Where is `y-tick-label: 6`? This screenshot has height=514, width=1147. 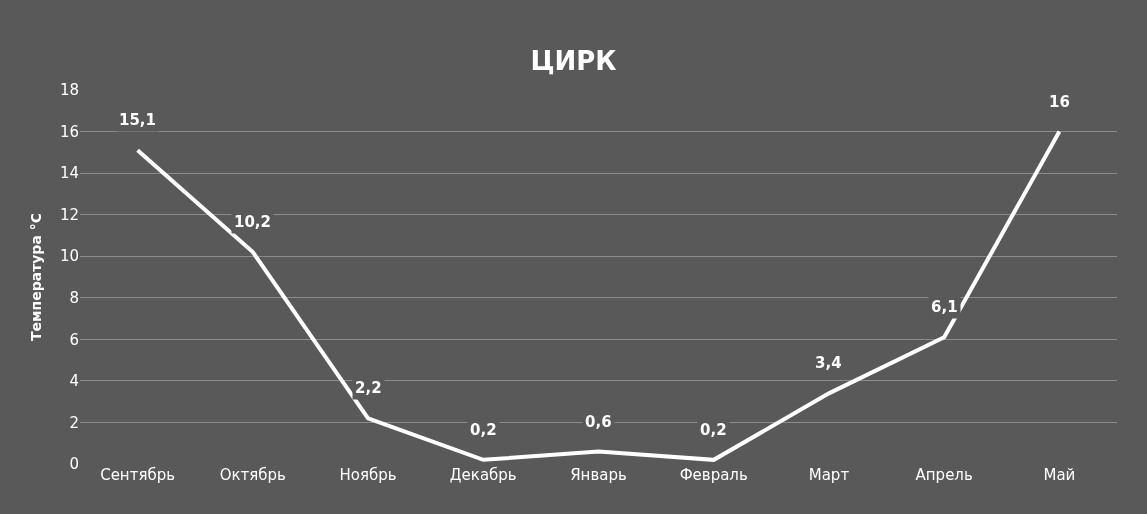 y-tick-label: 6 is located at coordinates (74, 339).